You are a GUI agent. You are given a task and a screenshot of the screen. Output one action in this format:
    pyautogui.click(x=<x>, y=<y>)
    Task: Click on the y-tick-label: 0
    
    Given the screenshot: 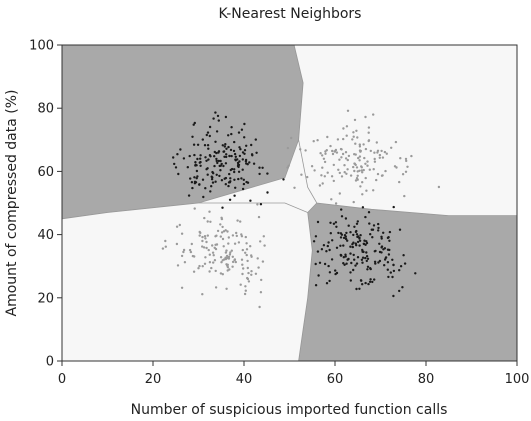 What is the action you would take?
    pyautogui.click(x=50, y=362)
    